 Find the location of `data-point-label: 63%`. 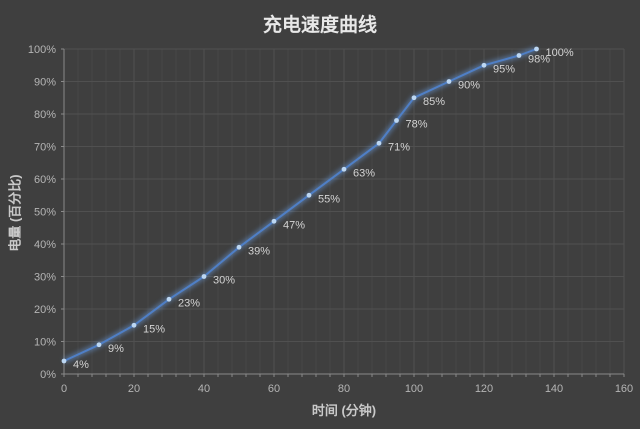

data-point-label: 63% is located at coordinates (364, 173).